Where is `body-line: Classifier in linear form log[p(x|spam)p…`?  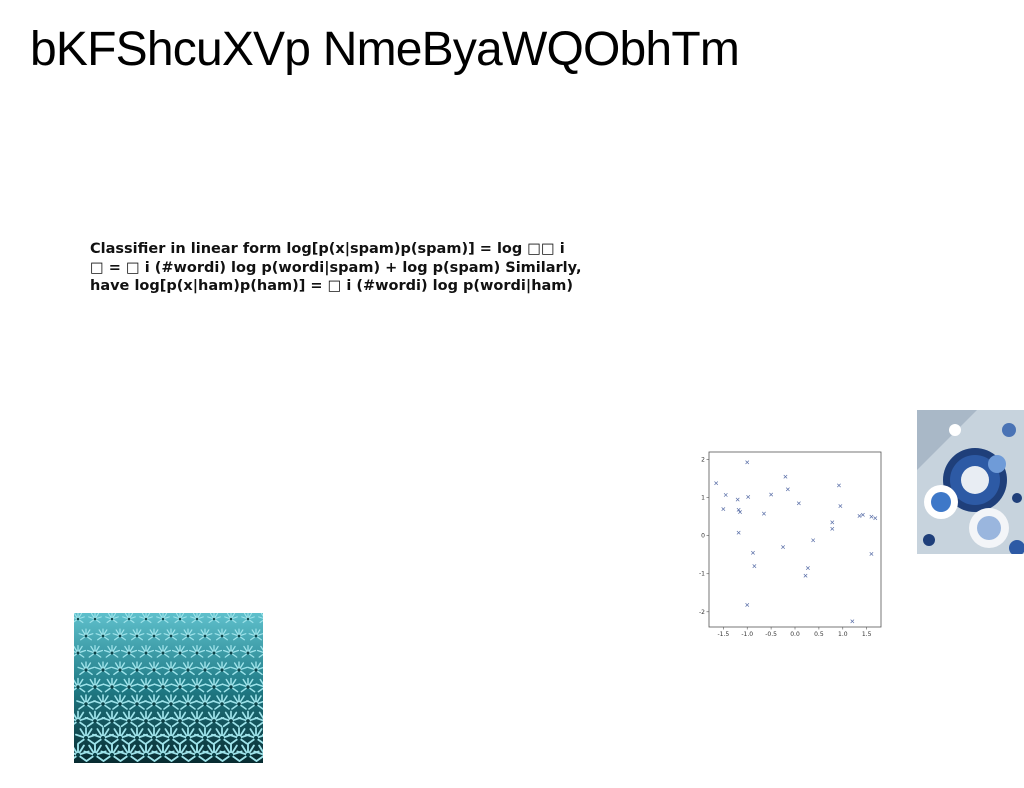
body-line: Classifier in linear form log[p(x|spam)p… is located at coordinates (327, 249).